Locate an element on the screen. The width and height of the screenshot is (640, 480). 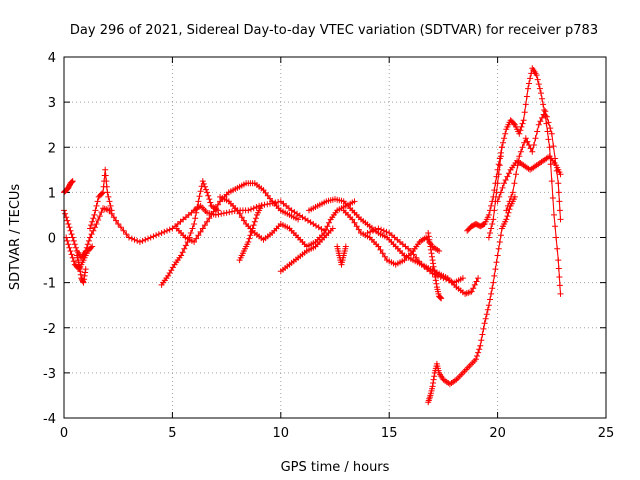
series-arc-g is located at coordinates (237, 212).